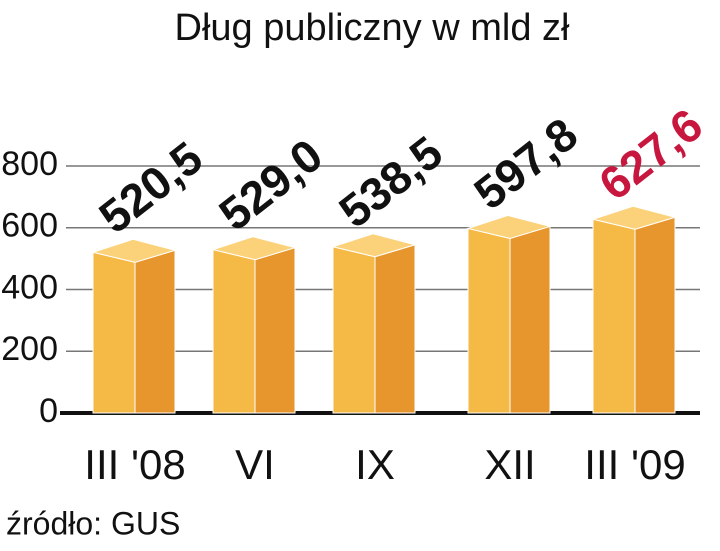 Image resolution: width=720 pixels, height=551 pixels. I want to click on y-tick-label: 200, so click(29, 349).